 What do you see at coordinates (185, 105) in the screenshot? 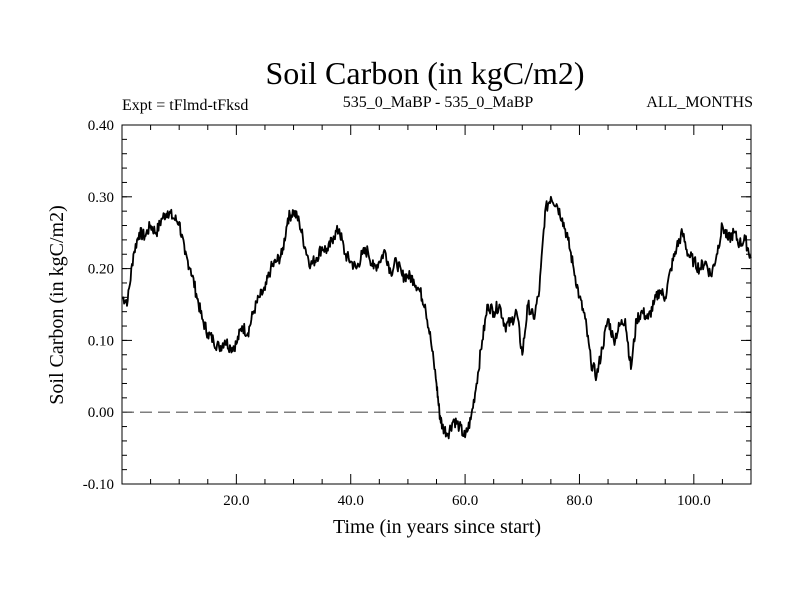
I see `experiment-label: Expt = tFlmd-tFksd` at bounding box center [185, 105].